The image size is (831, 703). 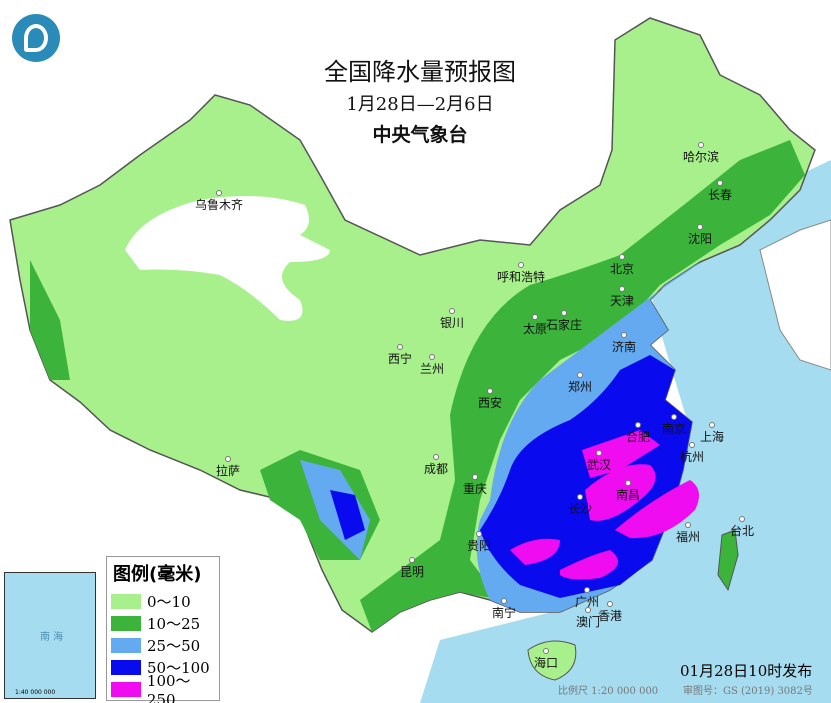 What do you see at coordinates (622, 269) in the screenshot?
I see `city-label: 北京` at bounding box center [622, 269].